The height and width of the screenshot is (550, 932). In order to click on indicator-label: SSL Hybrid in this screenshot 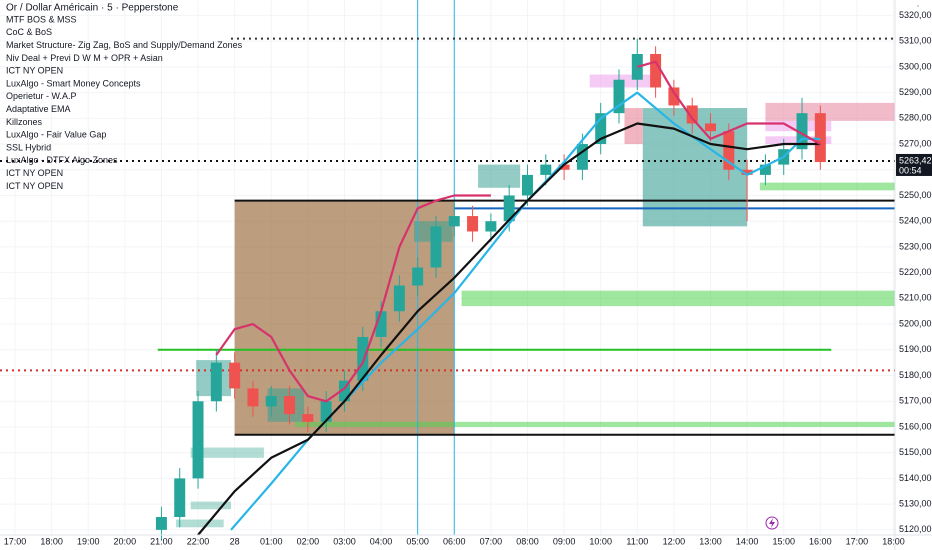, I will do `click(28, 147)`.